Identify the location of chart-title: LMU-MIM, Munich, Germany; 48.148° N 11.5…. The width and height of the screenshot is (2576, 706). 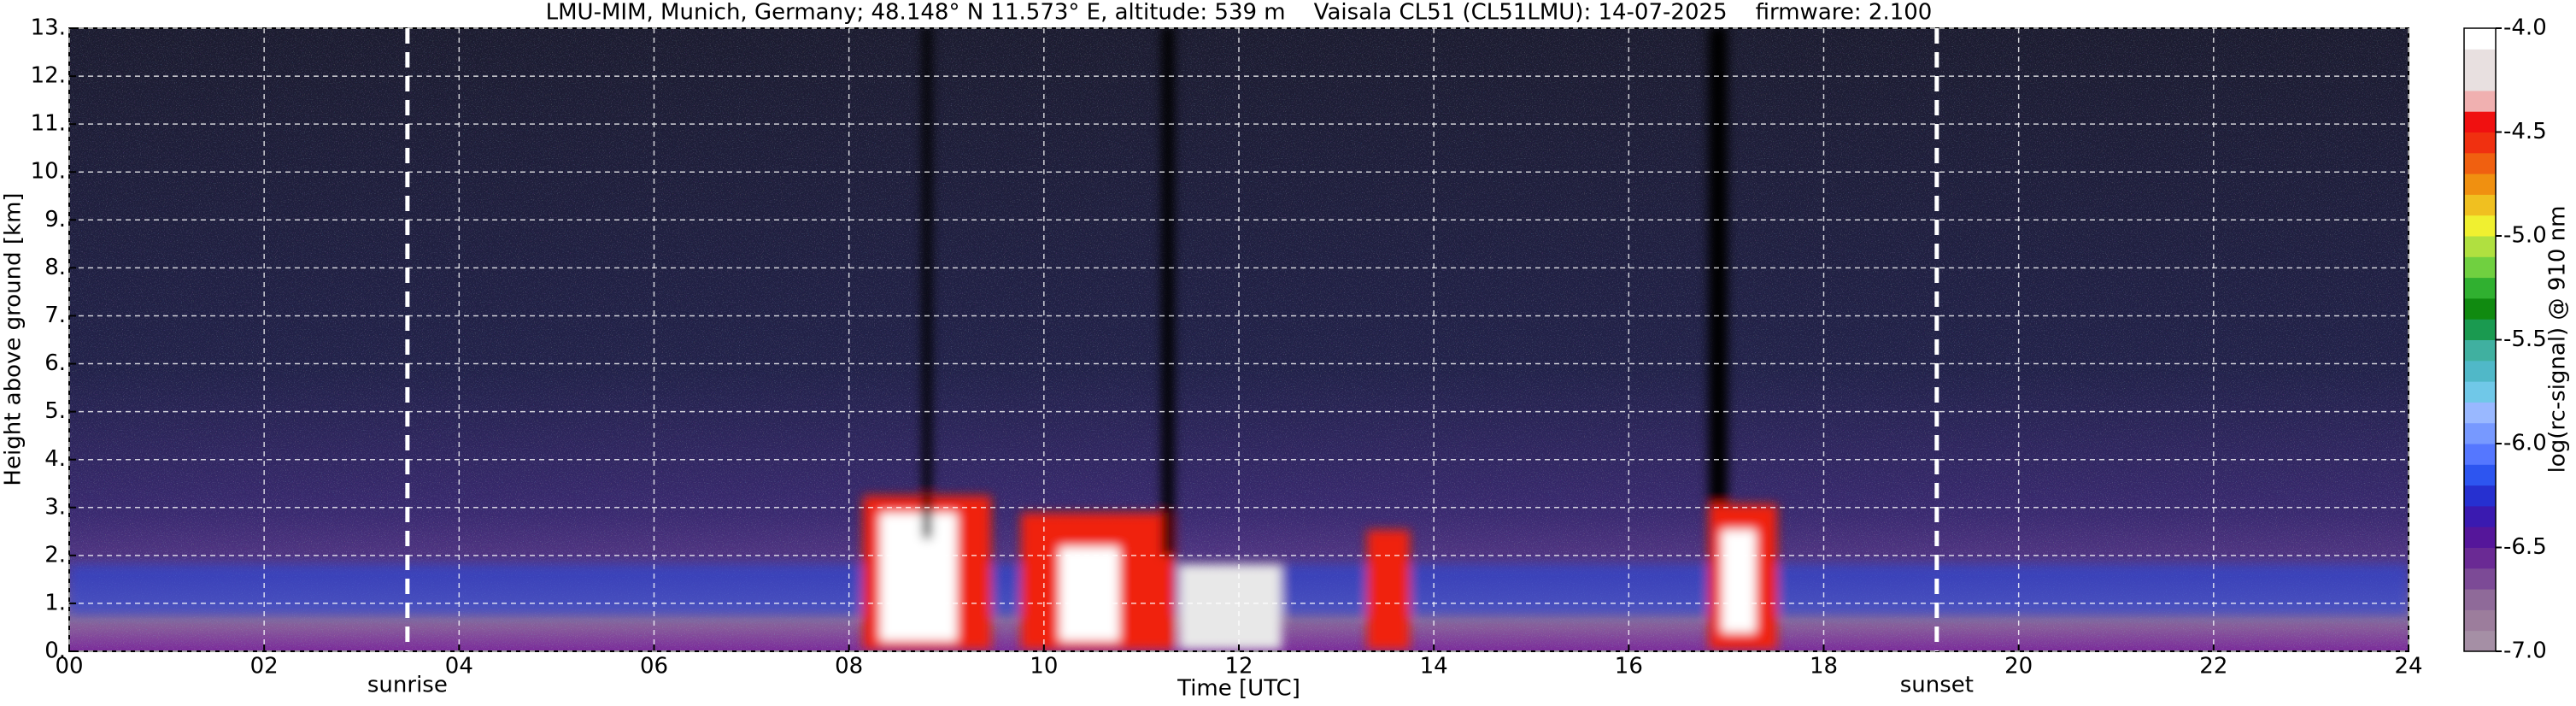
(1239, 13).